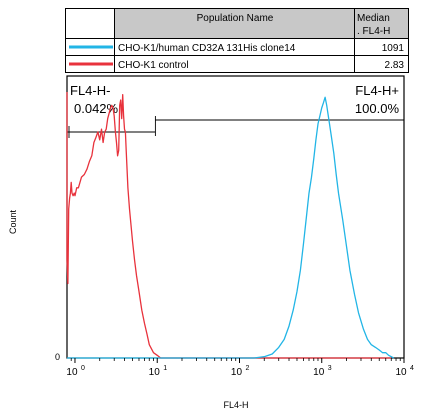 This screenshot has width=427, height=420. Describe the element at coordinates (235, 405) in the screenshot. I see `x-axis-label: FL4-H` at that location.